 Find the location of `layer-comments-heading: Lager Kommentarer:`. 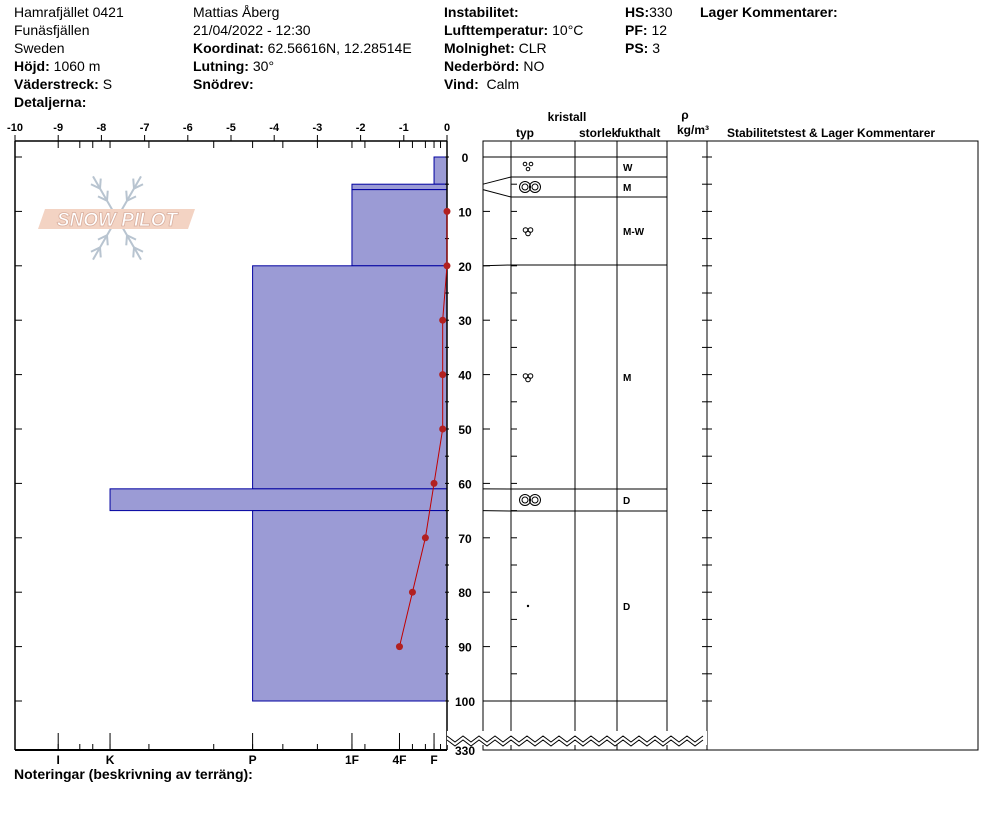

layer-comments-heading: Lager Kommentarer: is located at coordinates (769, 12).